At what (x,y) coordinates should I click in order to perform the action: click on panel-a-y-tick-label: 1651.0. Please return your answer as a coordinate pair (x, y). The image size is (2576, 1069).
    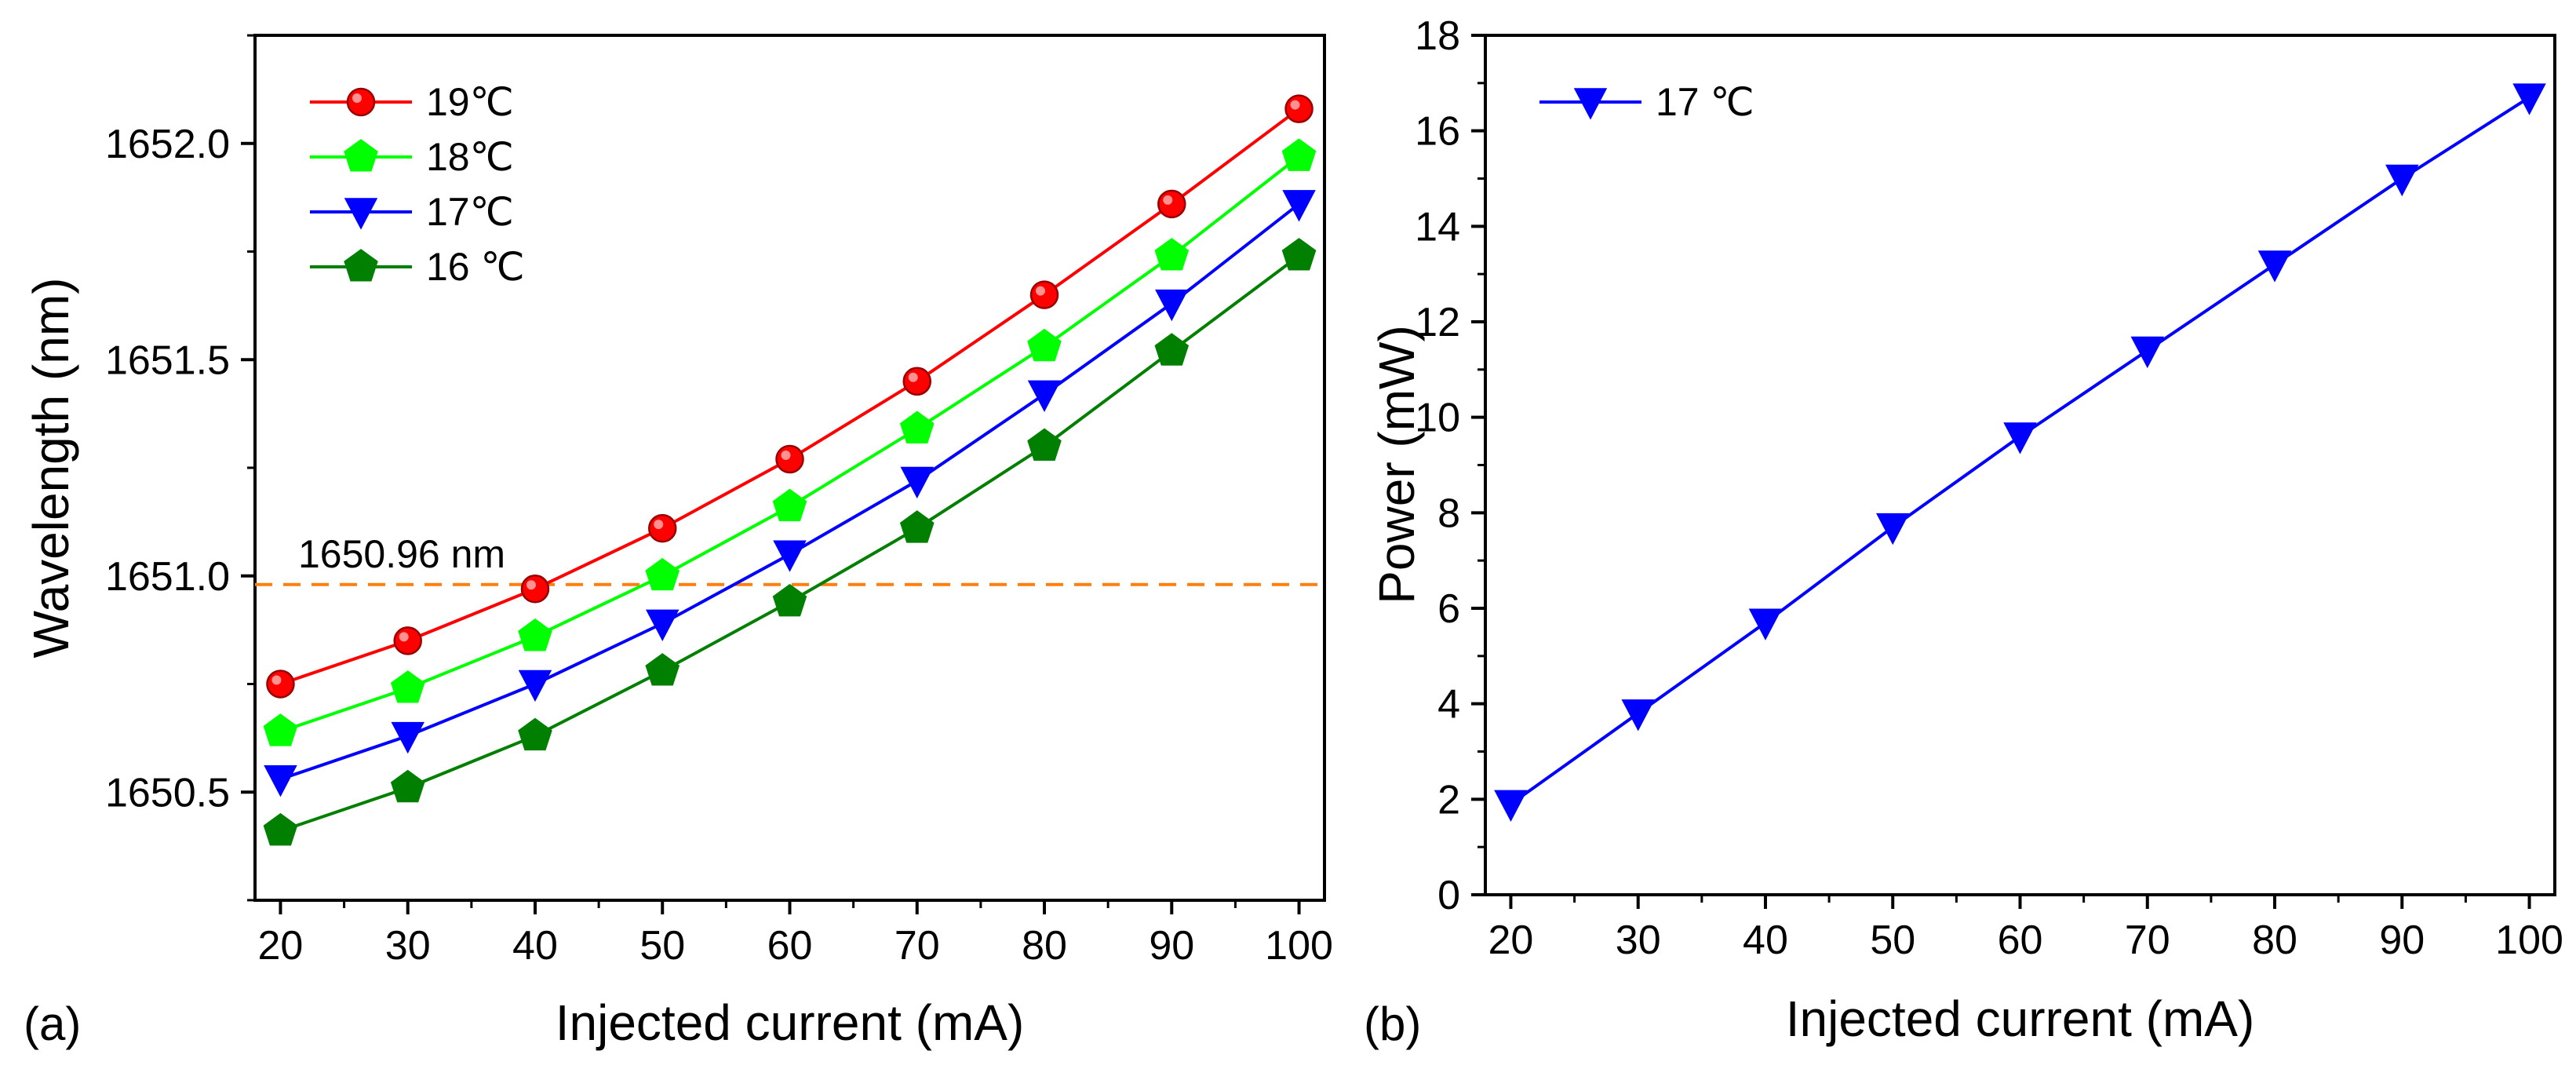
    Looking at the image, I should click on (167, 577).